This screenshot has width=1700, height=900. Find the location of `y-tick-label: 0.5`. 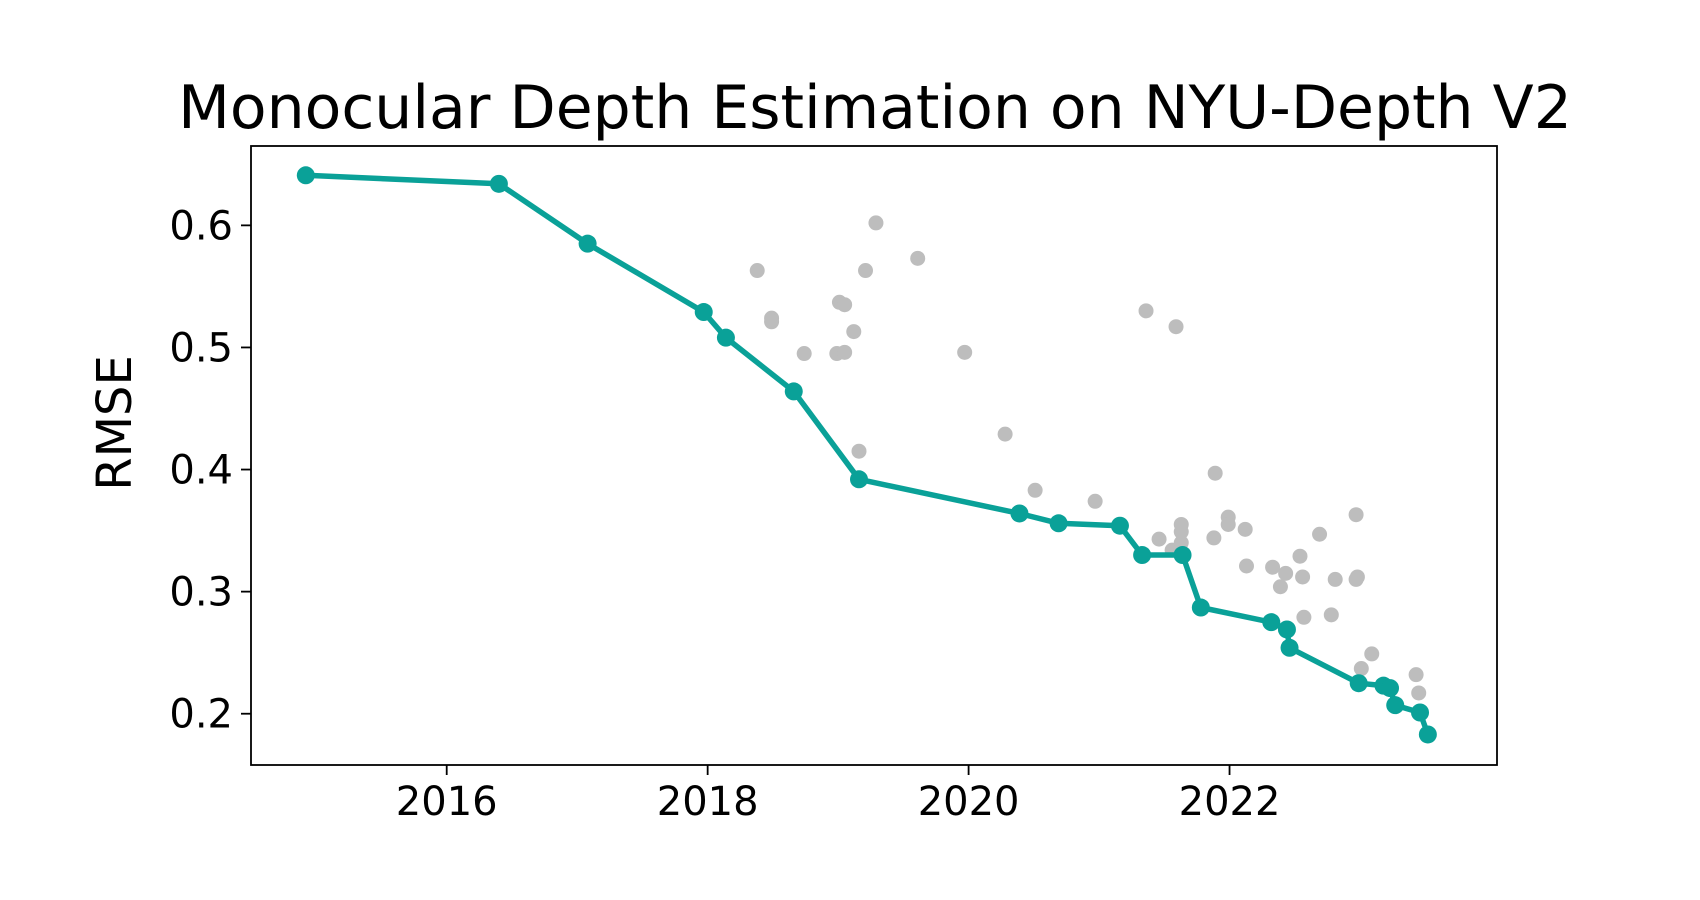

y-tick-label: 0.5 is located at coordinates (201, 348).